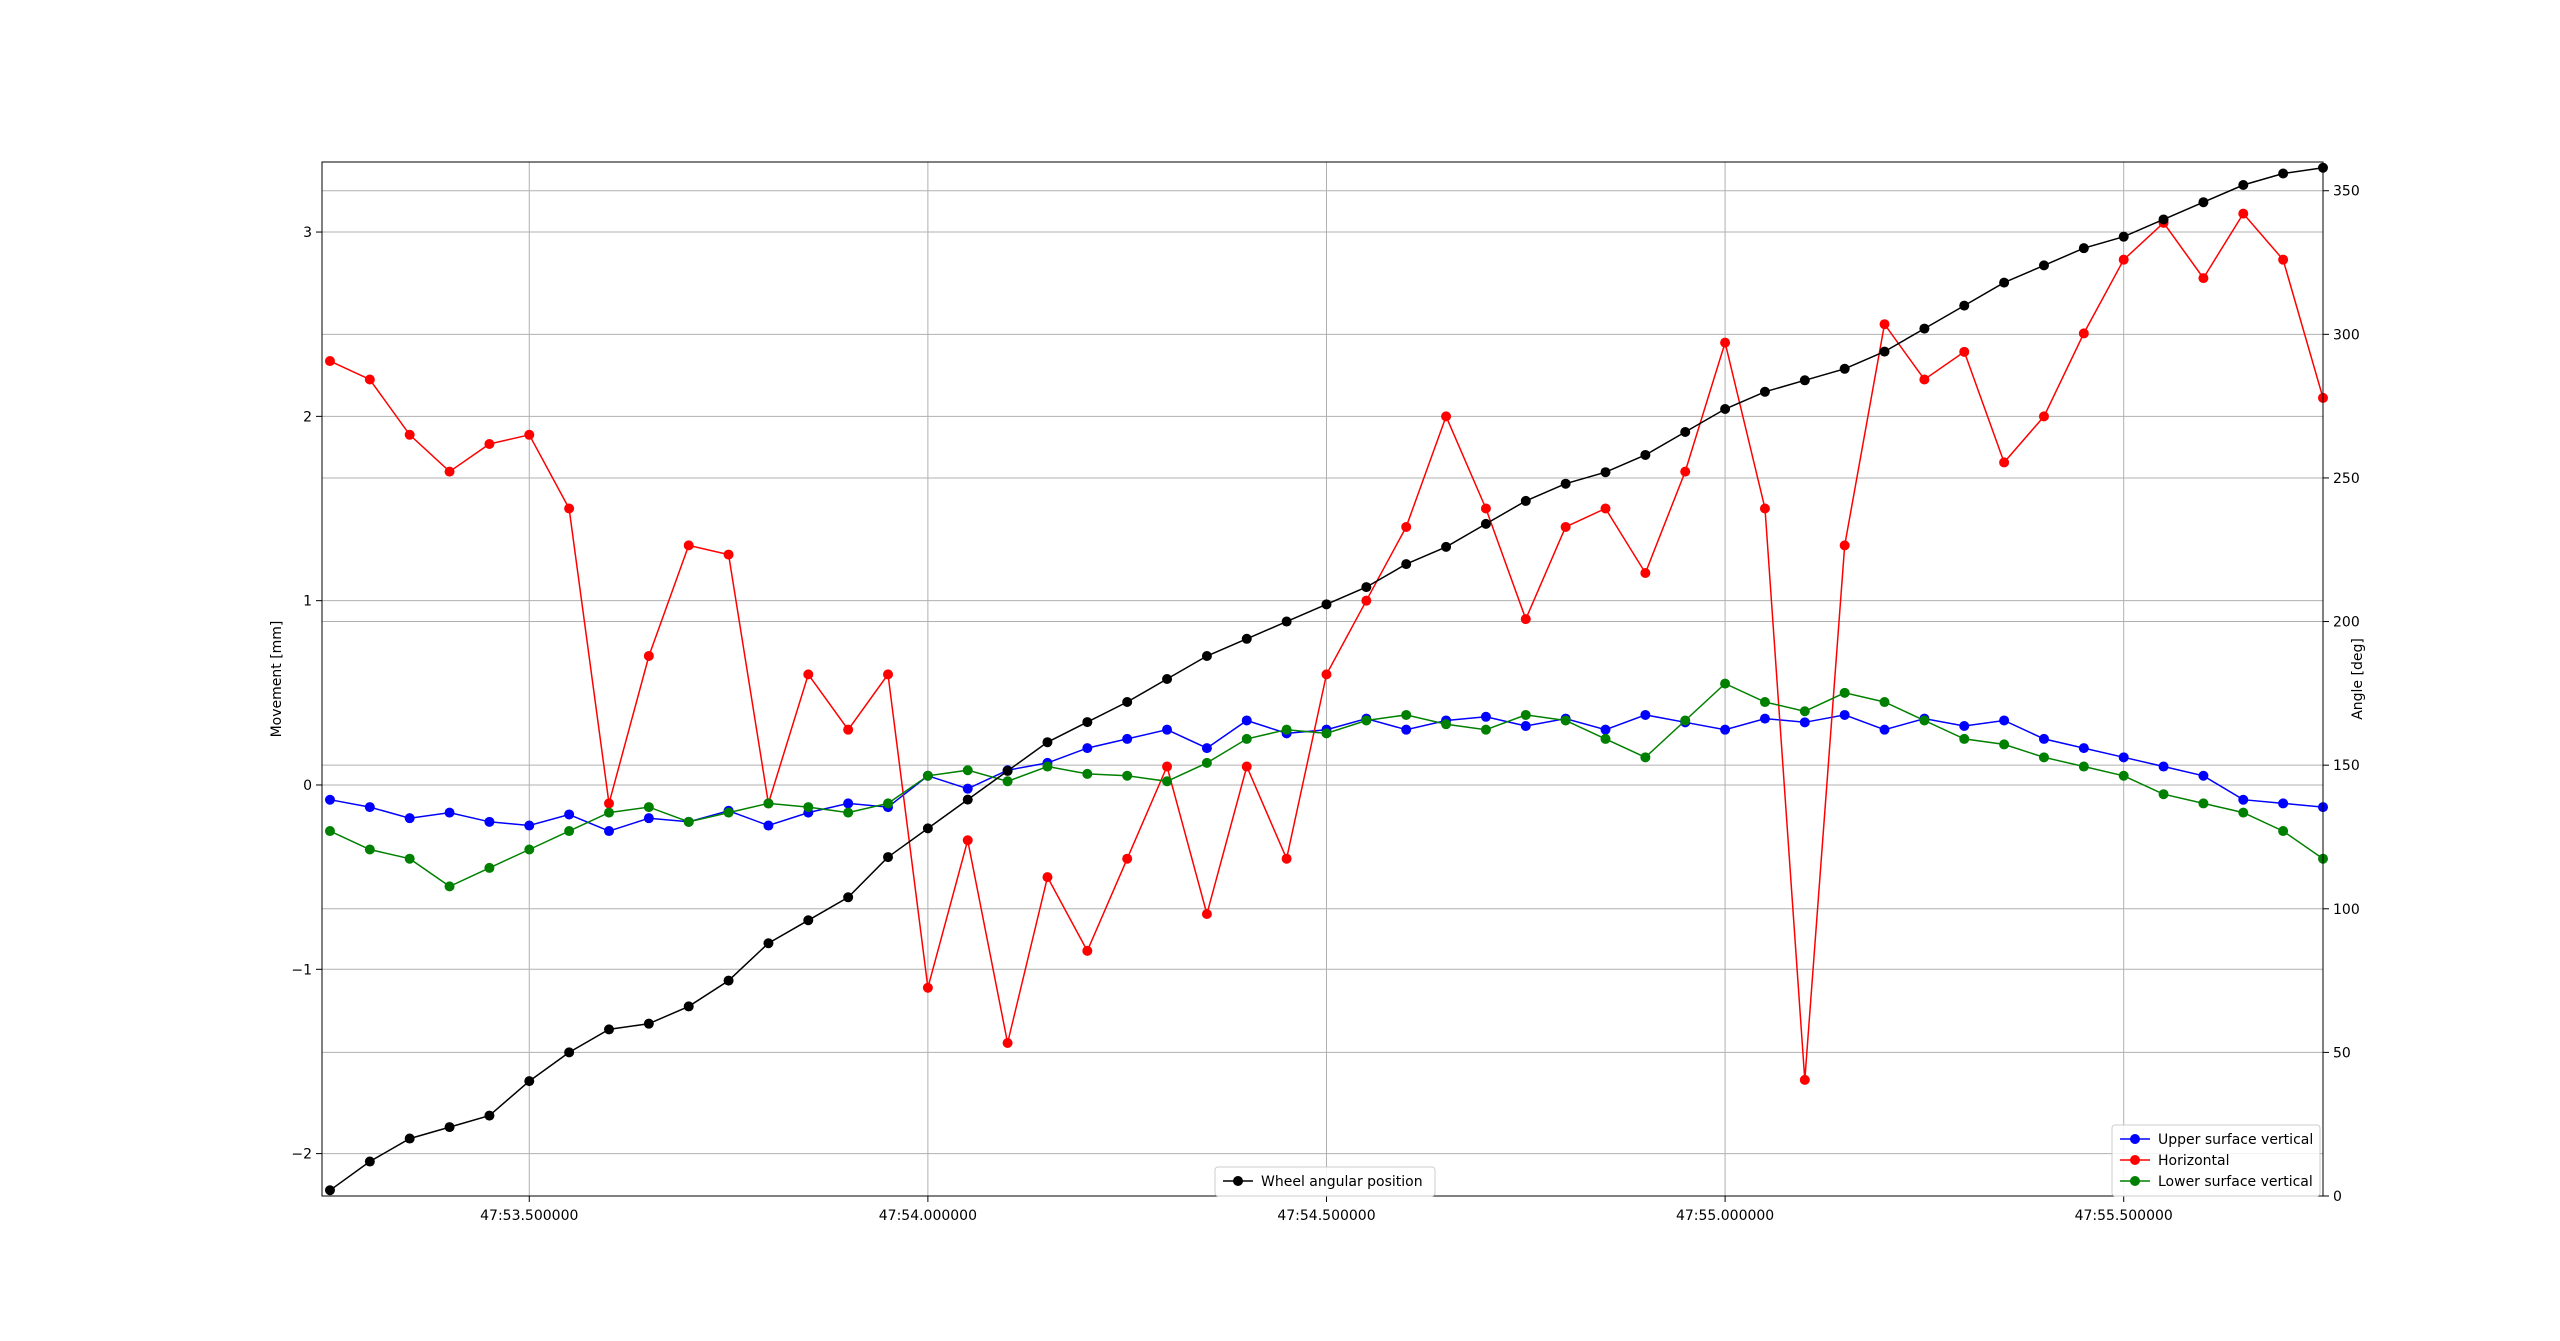  I want to click on legend-box, so click(2216, 1160).